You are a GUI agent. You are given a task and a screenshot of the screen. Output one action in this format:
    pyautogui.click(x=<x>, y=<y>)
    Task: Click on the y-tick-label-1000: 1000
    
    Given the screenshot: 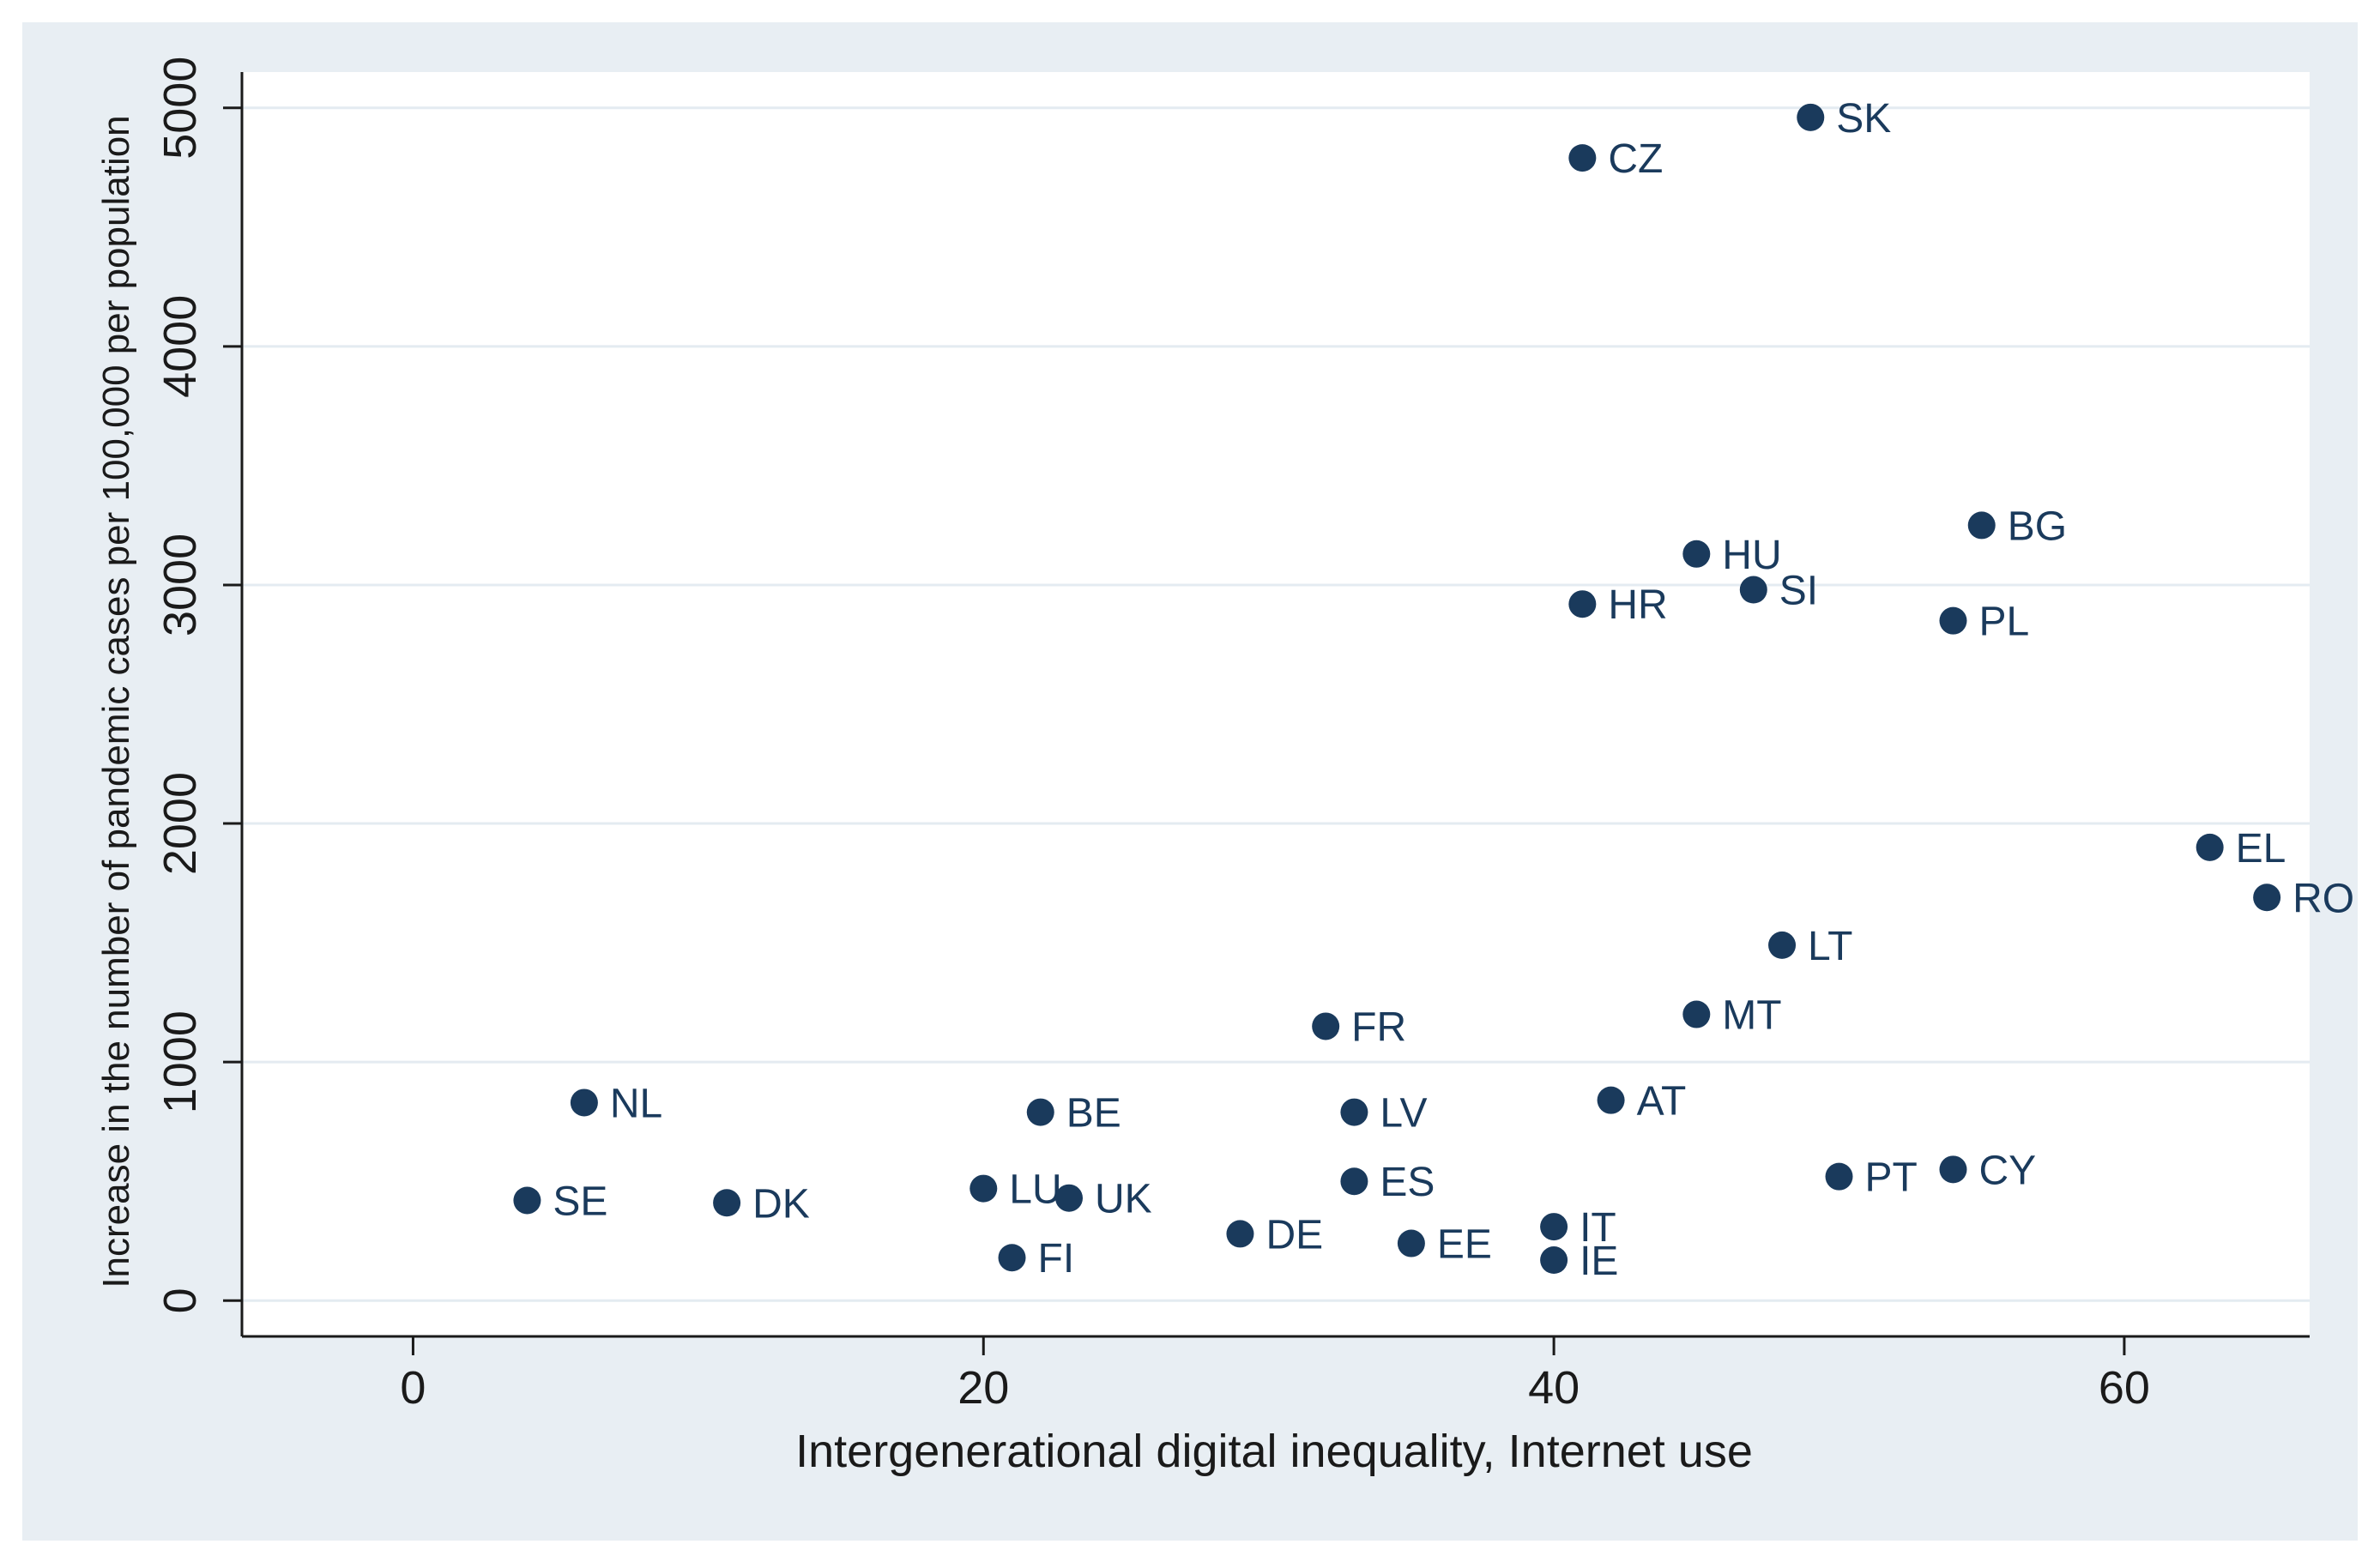 What is the action you would take?
    pyautogui.click(x=180, y=1061)
    